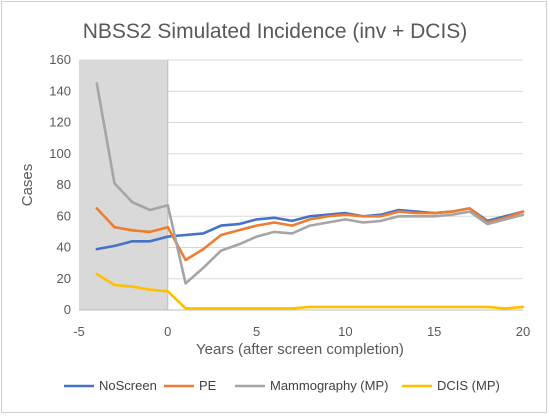  I want to click on legend-label: Mammography (MP), so click(329, 385).